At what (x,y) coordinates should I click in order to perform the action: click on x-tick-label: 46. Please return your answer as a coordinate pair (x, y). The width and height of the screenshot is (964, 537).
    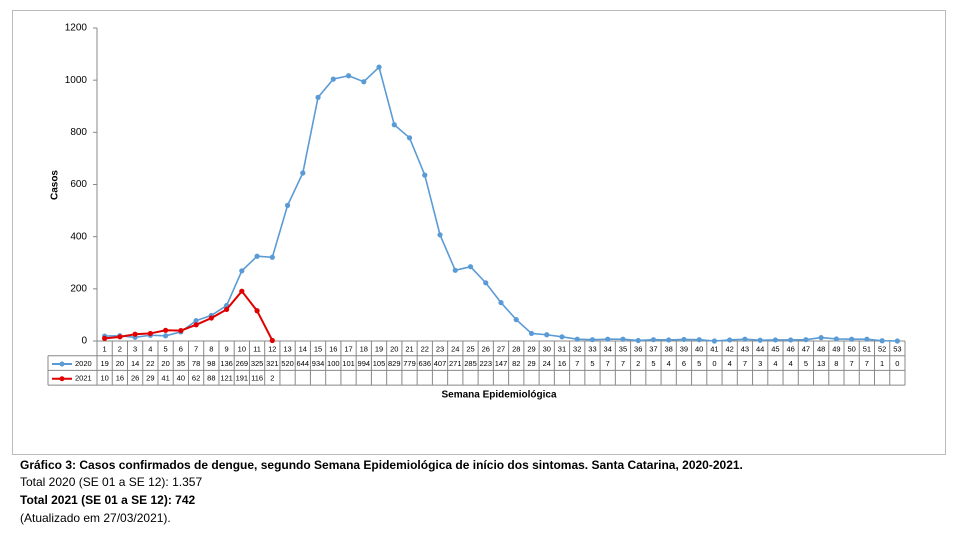
    Looking at the image, I should click on (790, 348).